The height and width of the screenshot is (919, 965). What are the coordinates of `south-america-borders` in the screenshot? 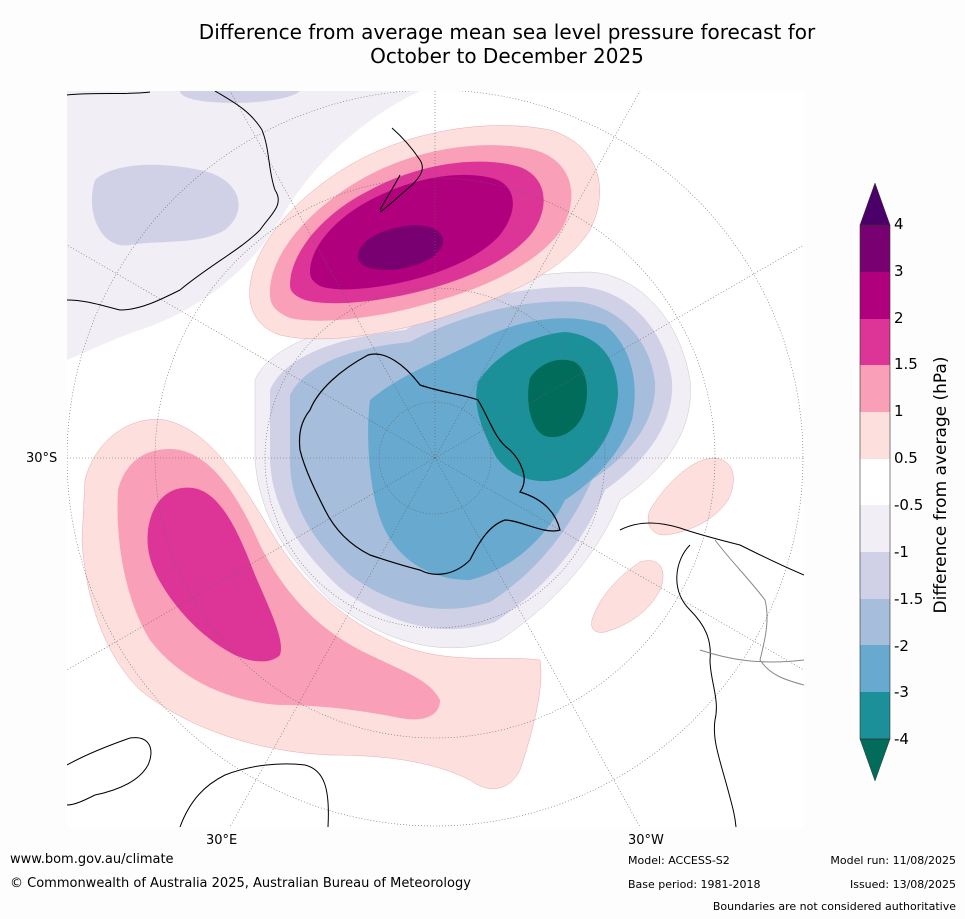 It's located at (751, 612).